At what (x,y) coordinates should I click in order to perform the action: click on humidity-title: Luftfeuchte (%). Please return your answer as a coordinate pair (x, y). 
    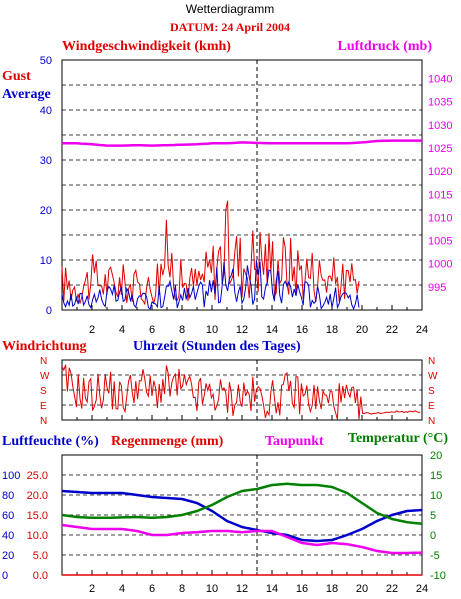
    Looking at the image, I should click on (50, 441).